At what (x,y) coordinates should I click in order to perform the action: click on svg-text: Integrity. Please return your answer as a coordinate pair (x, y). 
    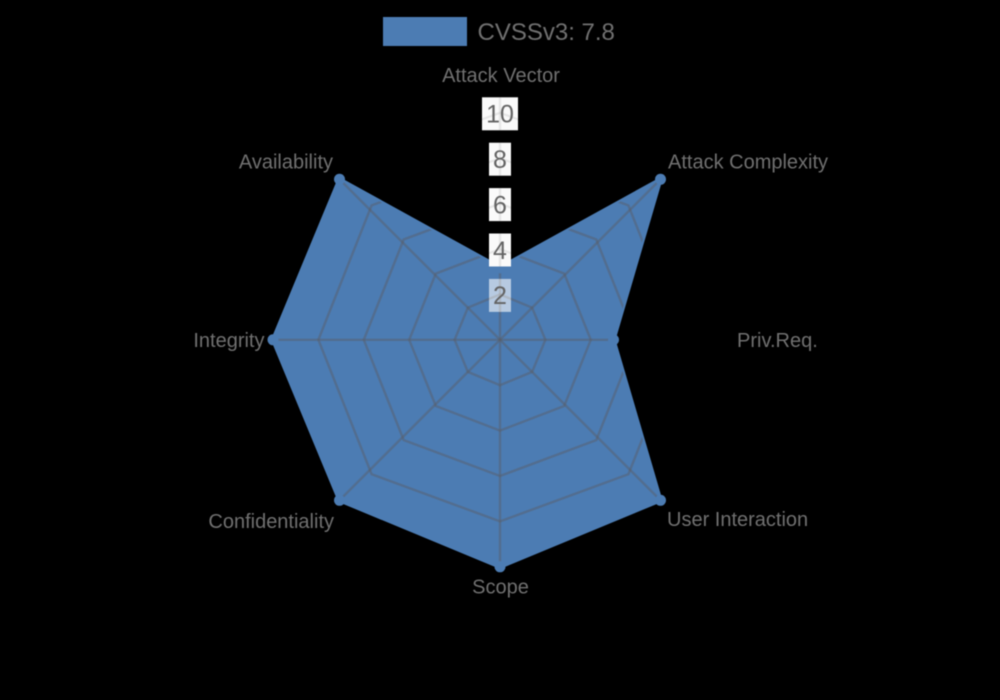
    Looking at the image, I should click on (228, 341).